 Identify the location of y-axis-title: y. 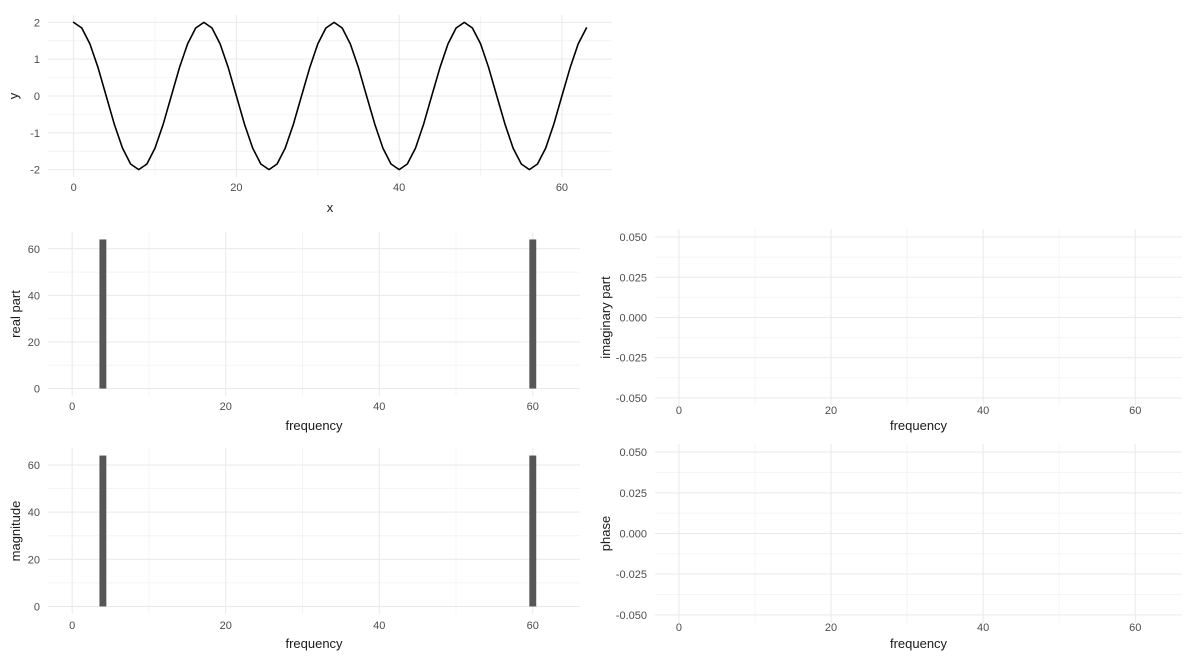
(13, 95).